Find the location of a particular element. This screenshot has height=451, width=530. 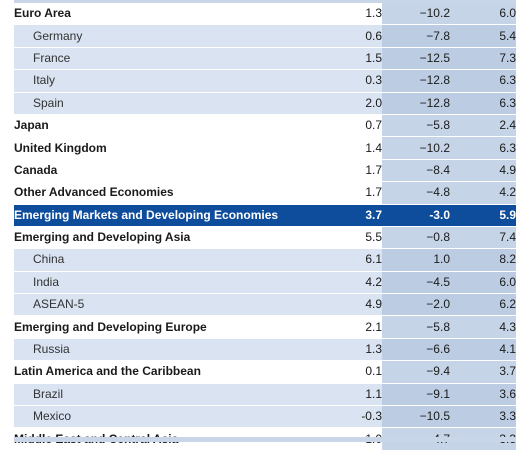

value-col-1: 0.1 is located at coordinates (373, 371).